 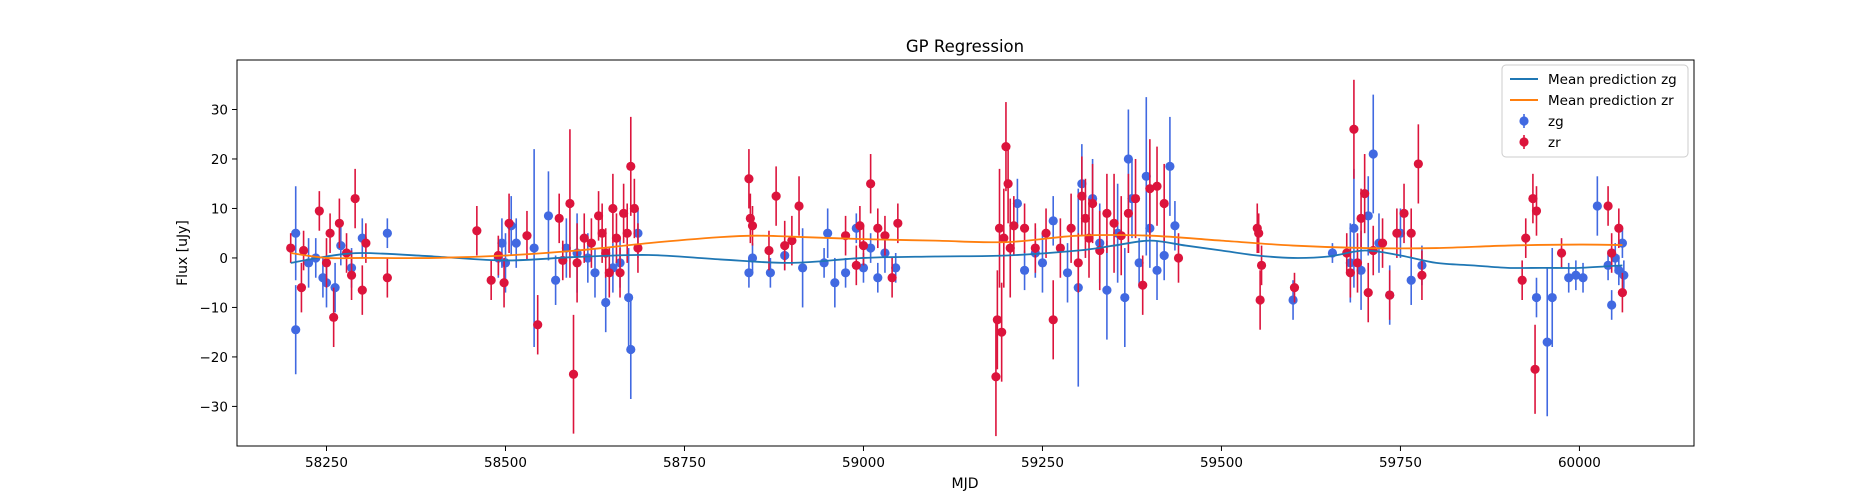 What do you see at coordinates (1612, 80) in the screenshot?
I see `legend-label: Mean prediction zg` at bounding box center [1612, 80].